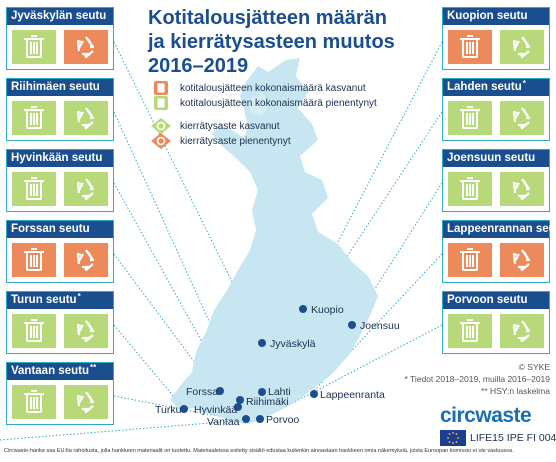 The image size is (556, 462). I want to click on city-label-kuopio: Kuopio, so click(327, 310).